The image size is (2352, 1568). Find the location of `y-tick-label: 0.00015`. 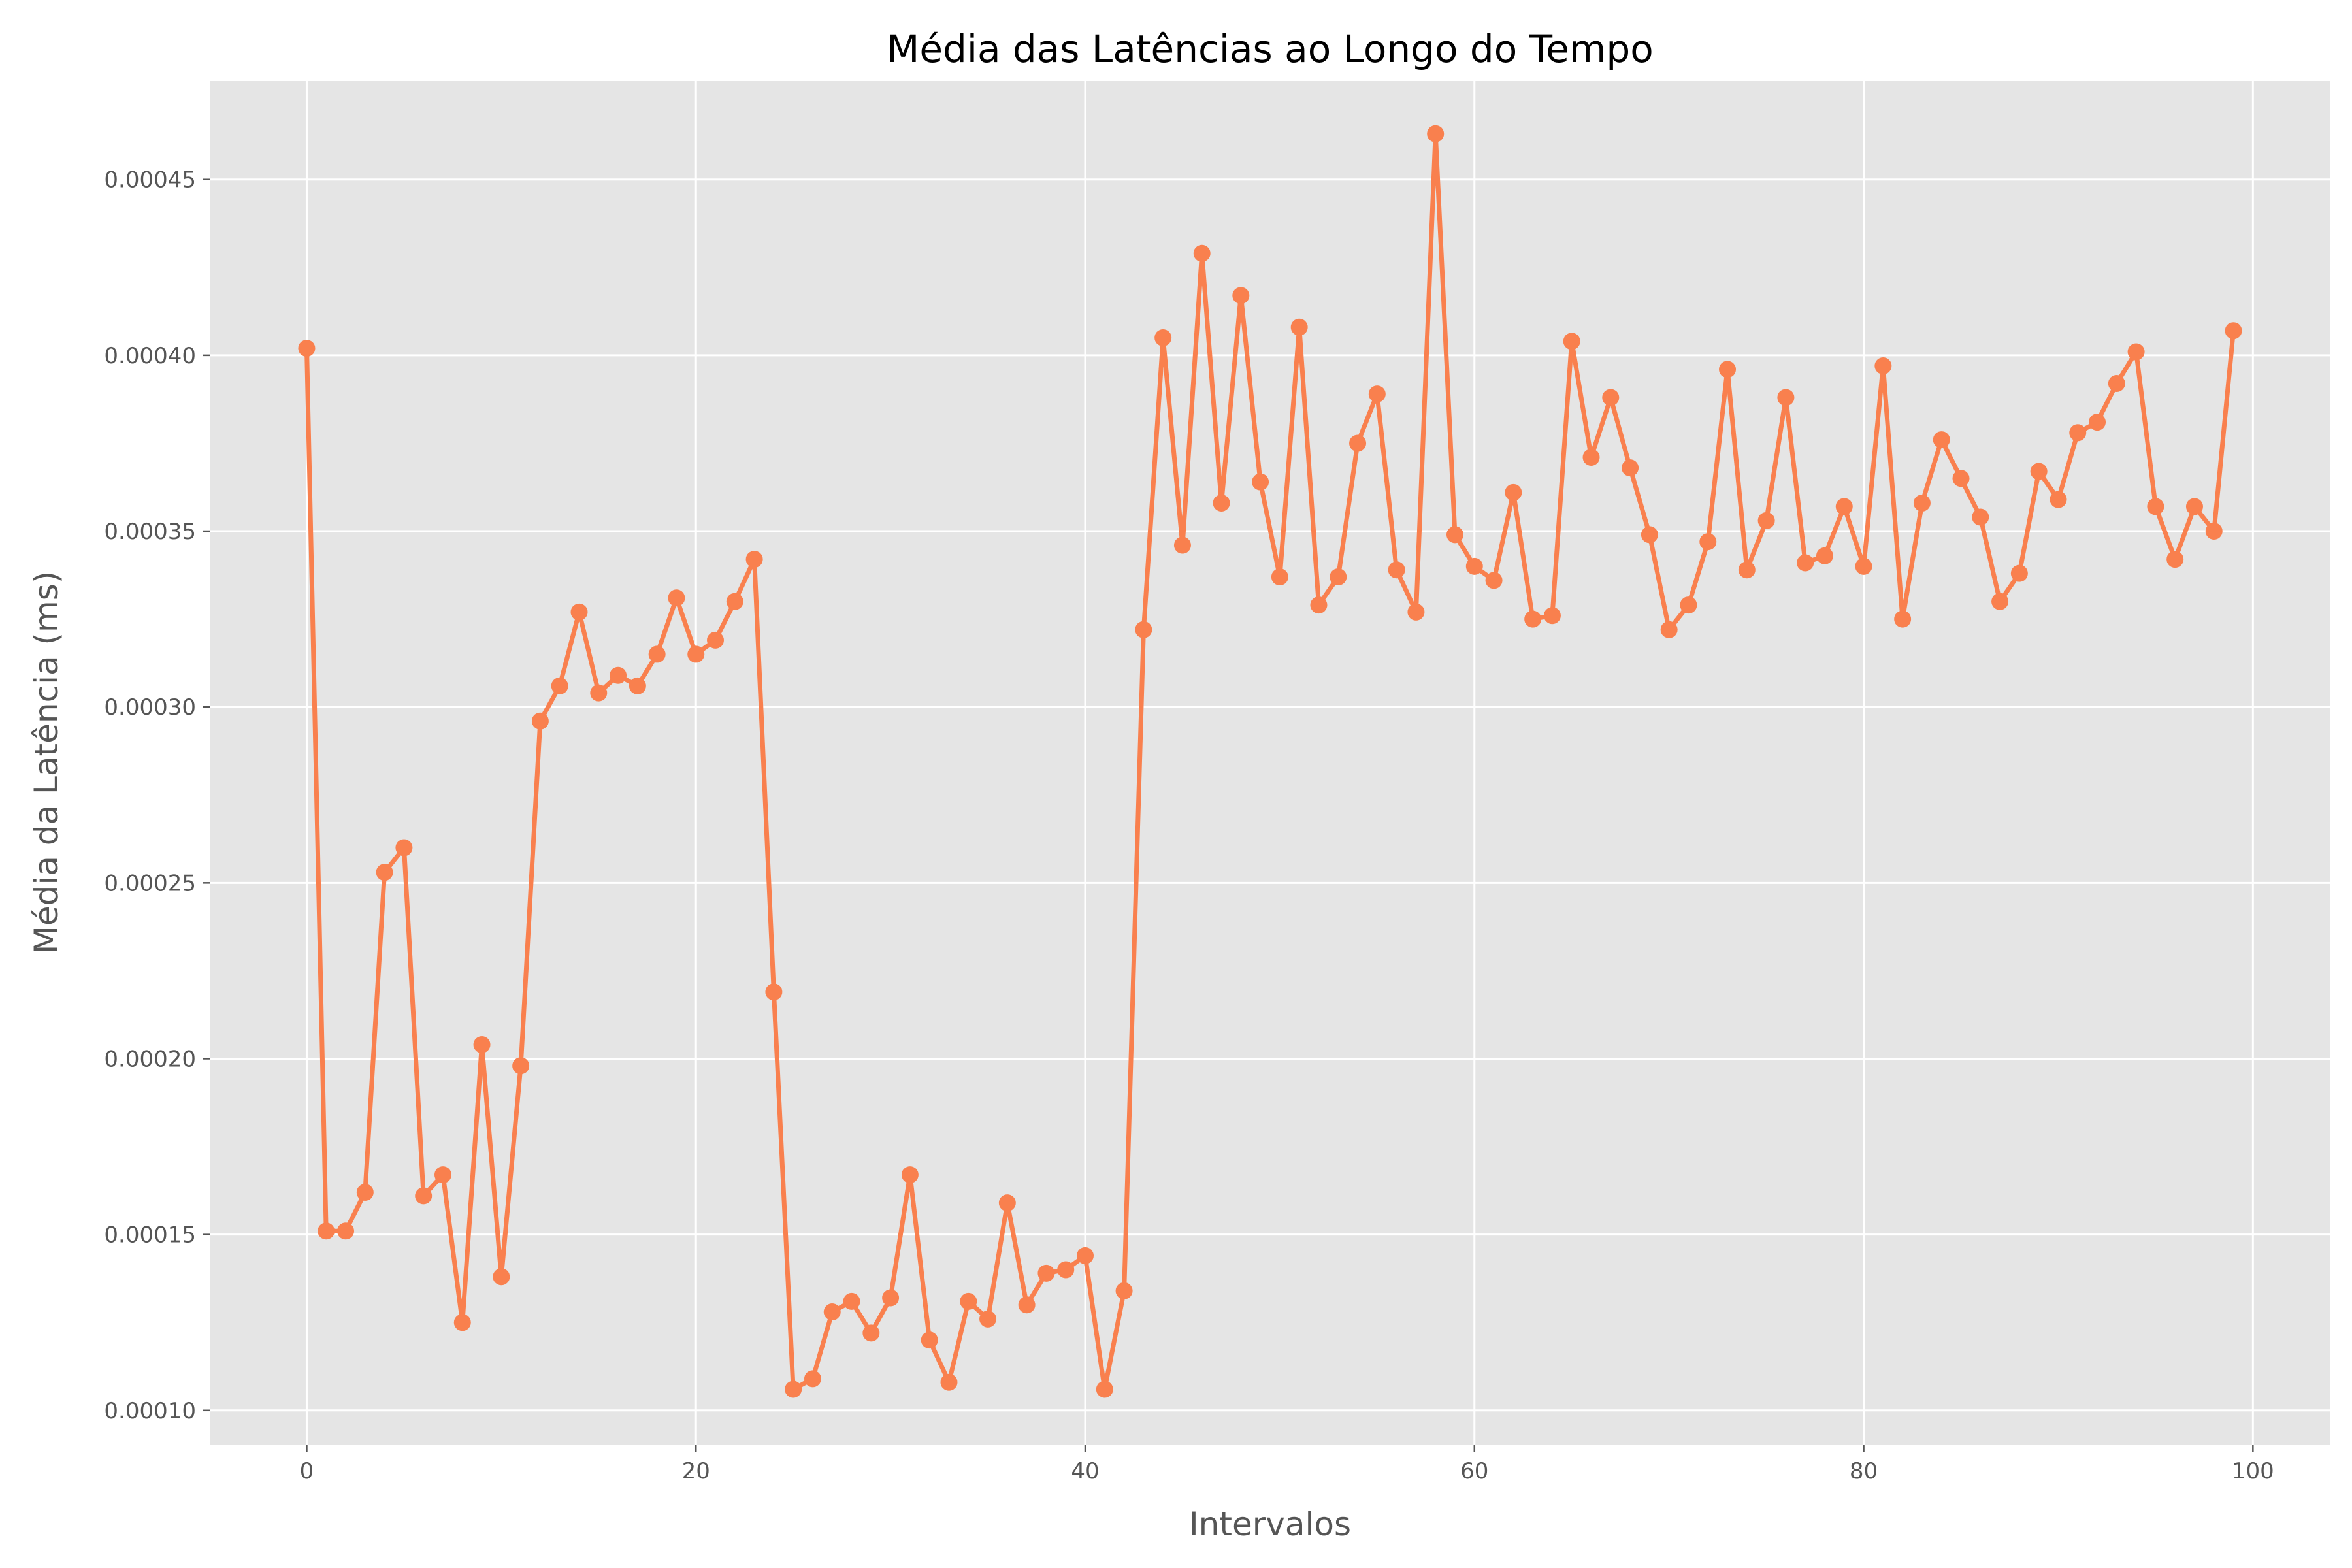

y-tick-label: 0.00015 is located at coordinates (150, 1235).